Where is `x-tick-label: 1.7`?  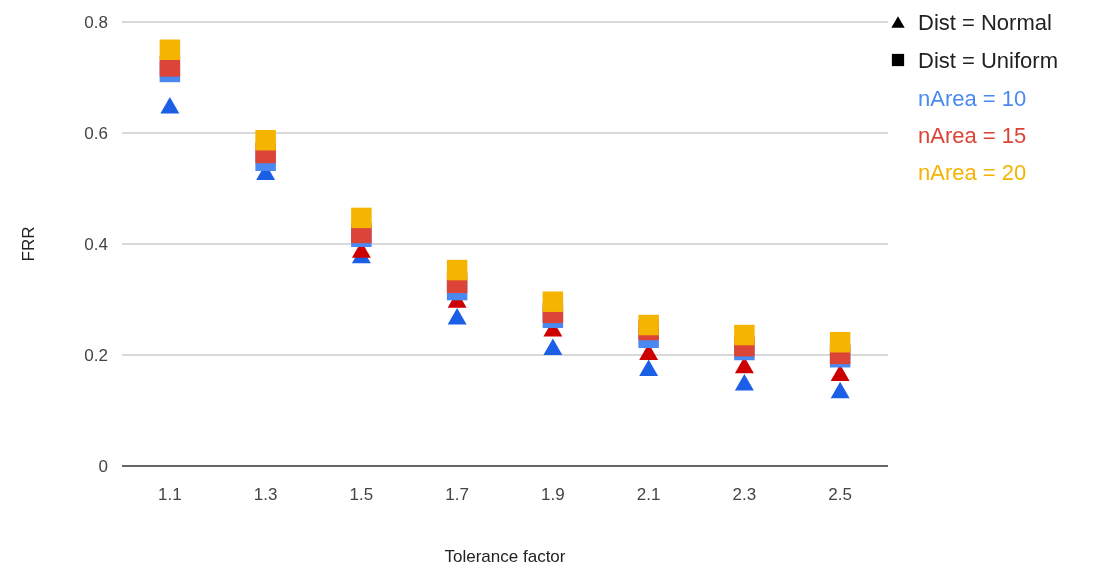
x-tick-label: 1.7 is located at coordinates (457, 494).